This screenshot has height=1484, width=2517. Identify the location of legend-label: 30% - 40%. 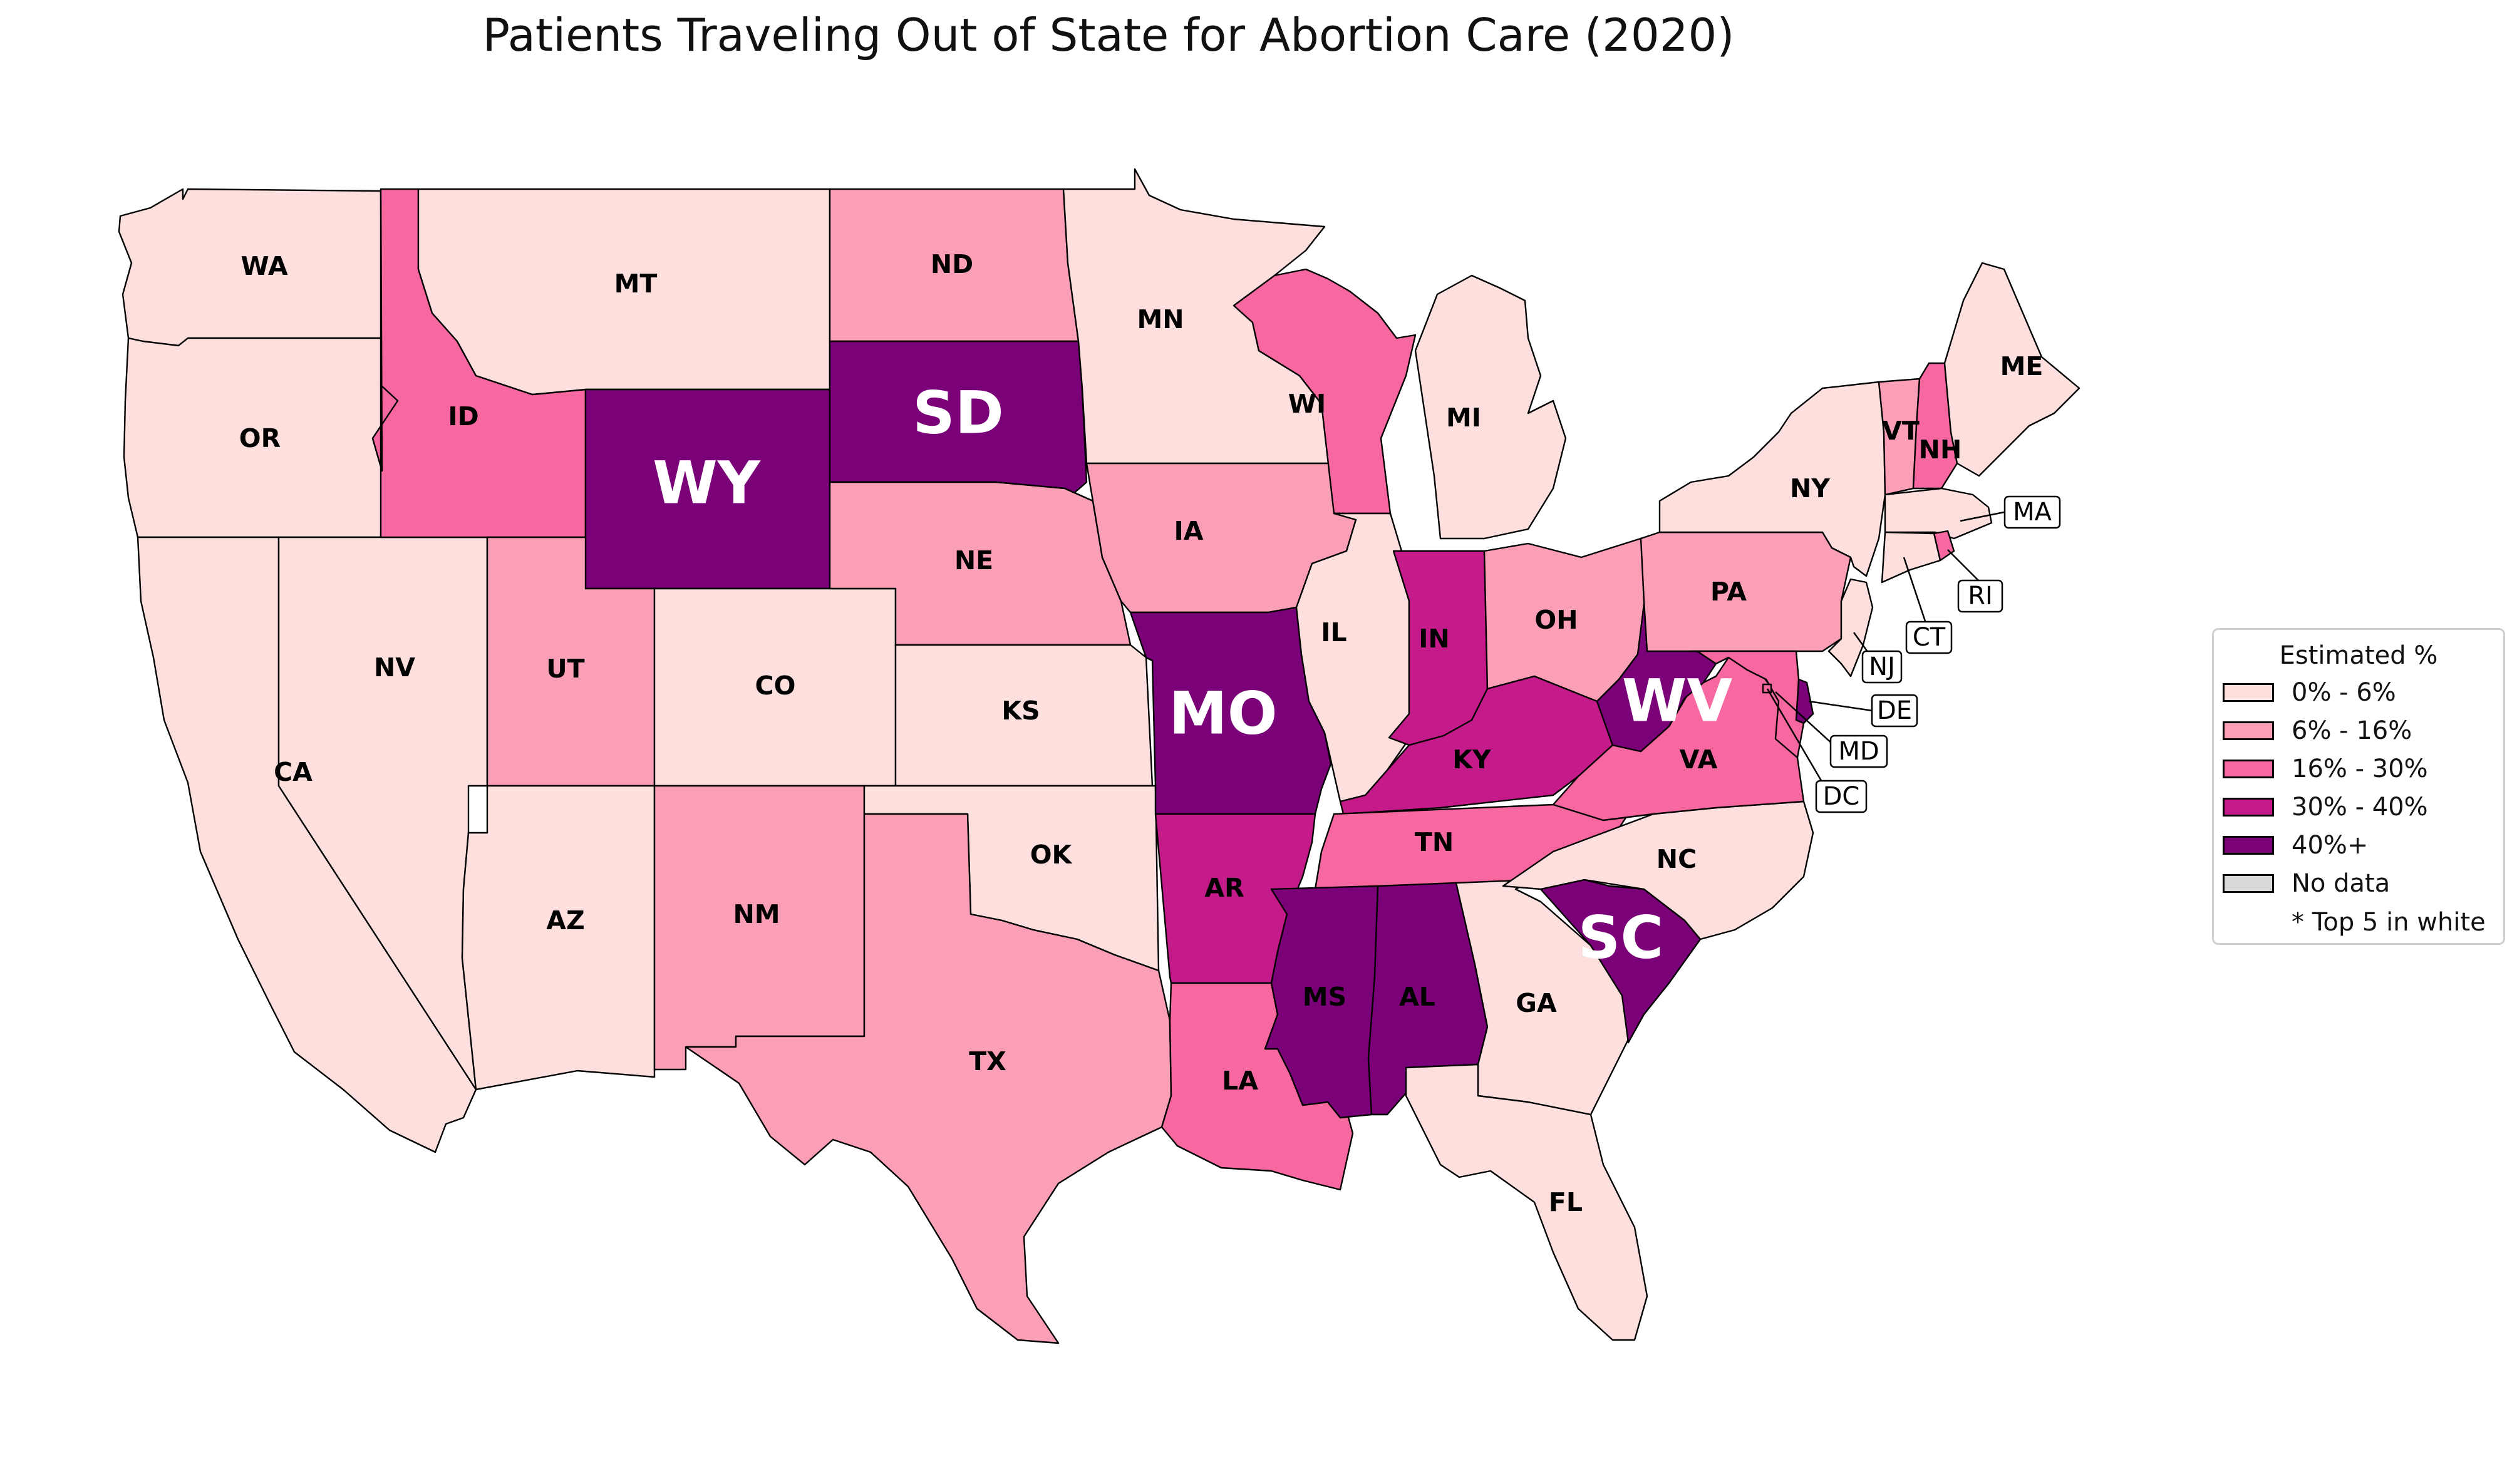
(2360, 807).